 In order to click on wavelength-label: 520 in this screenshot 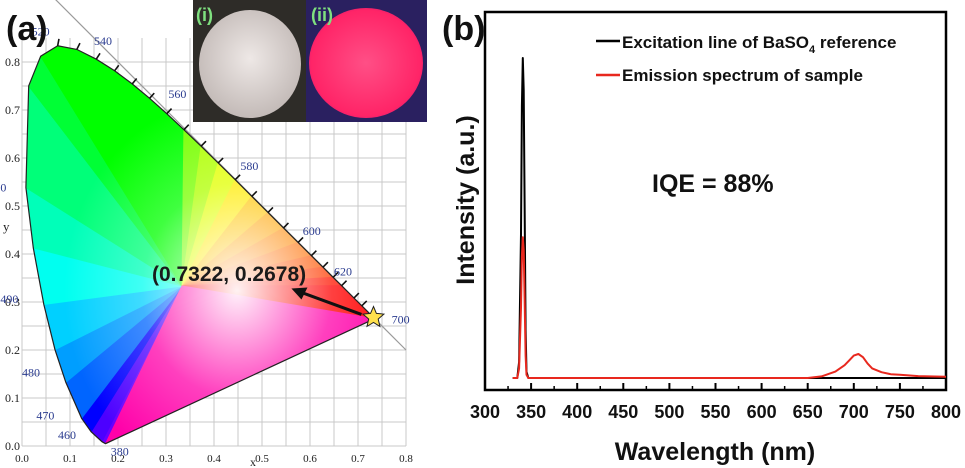, I will do `click(41, 32)`.